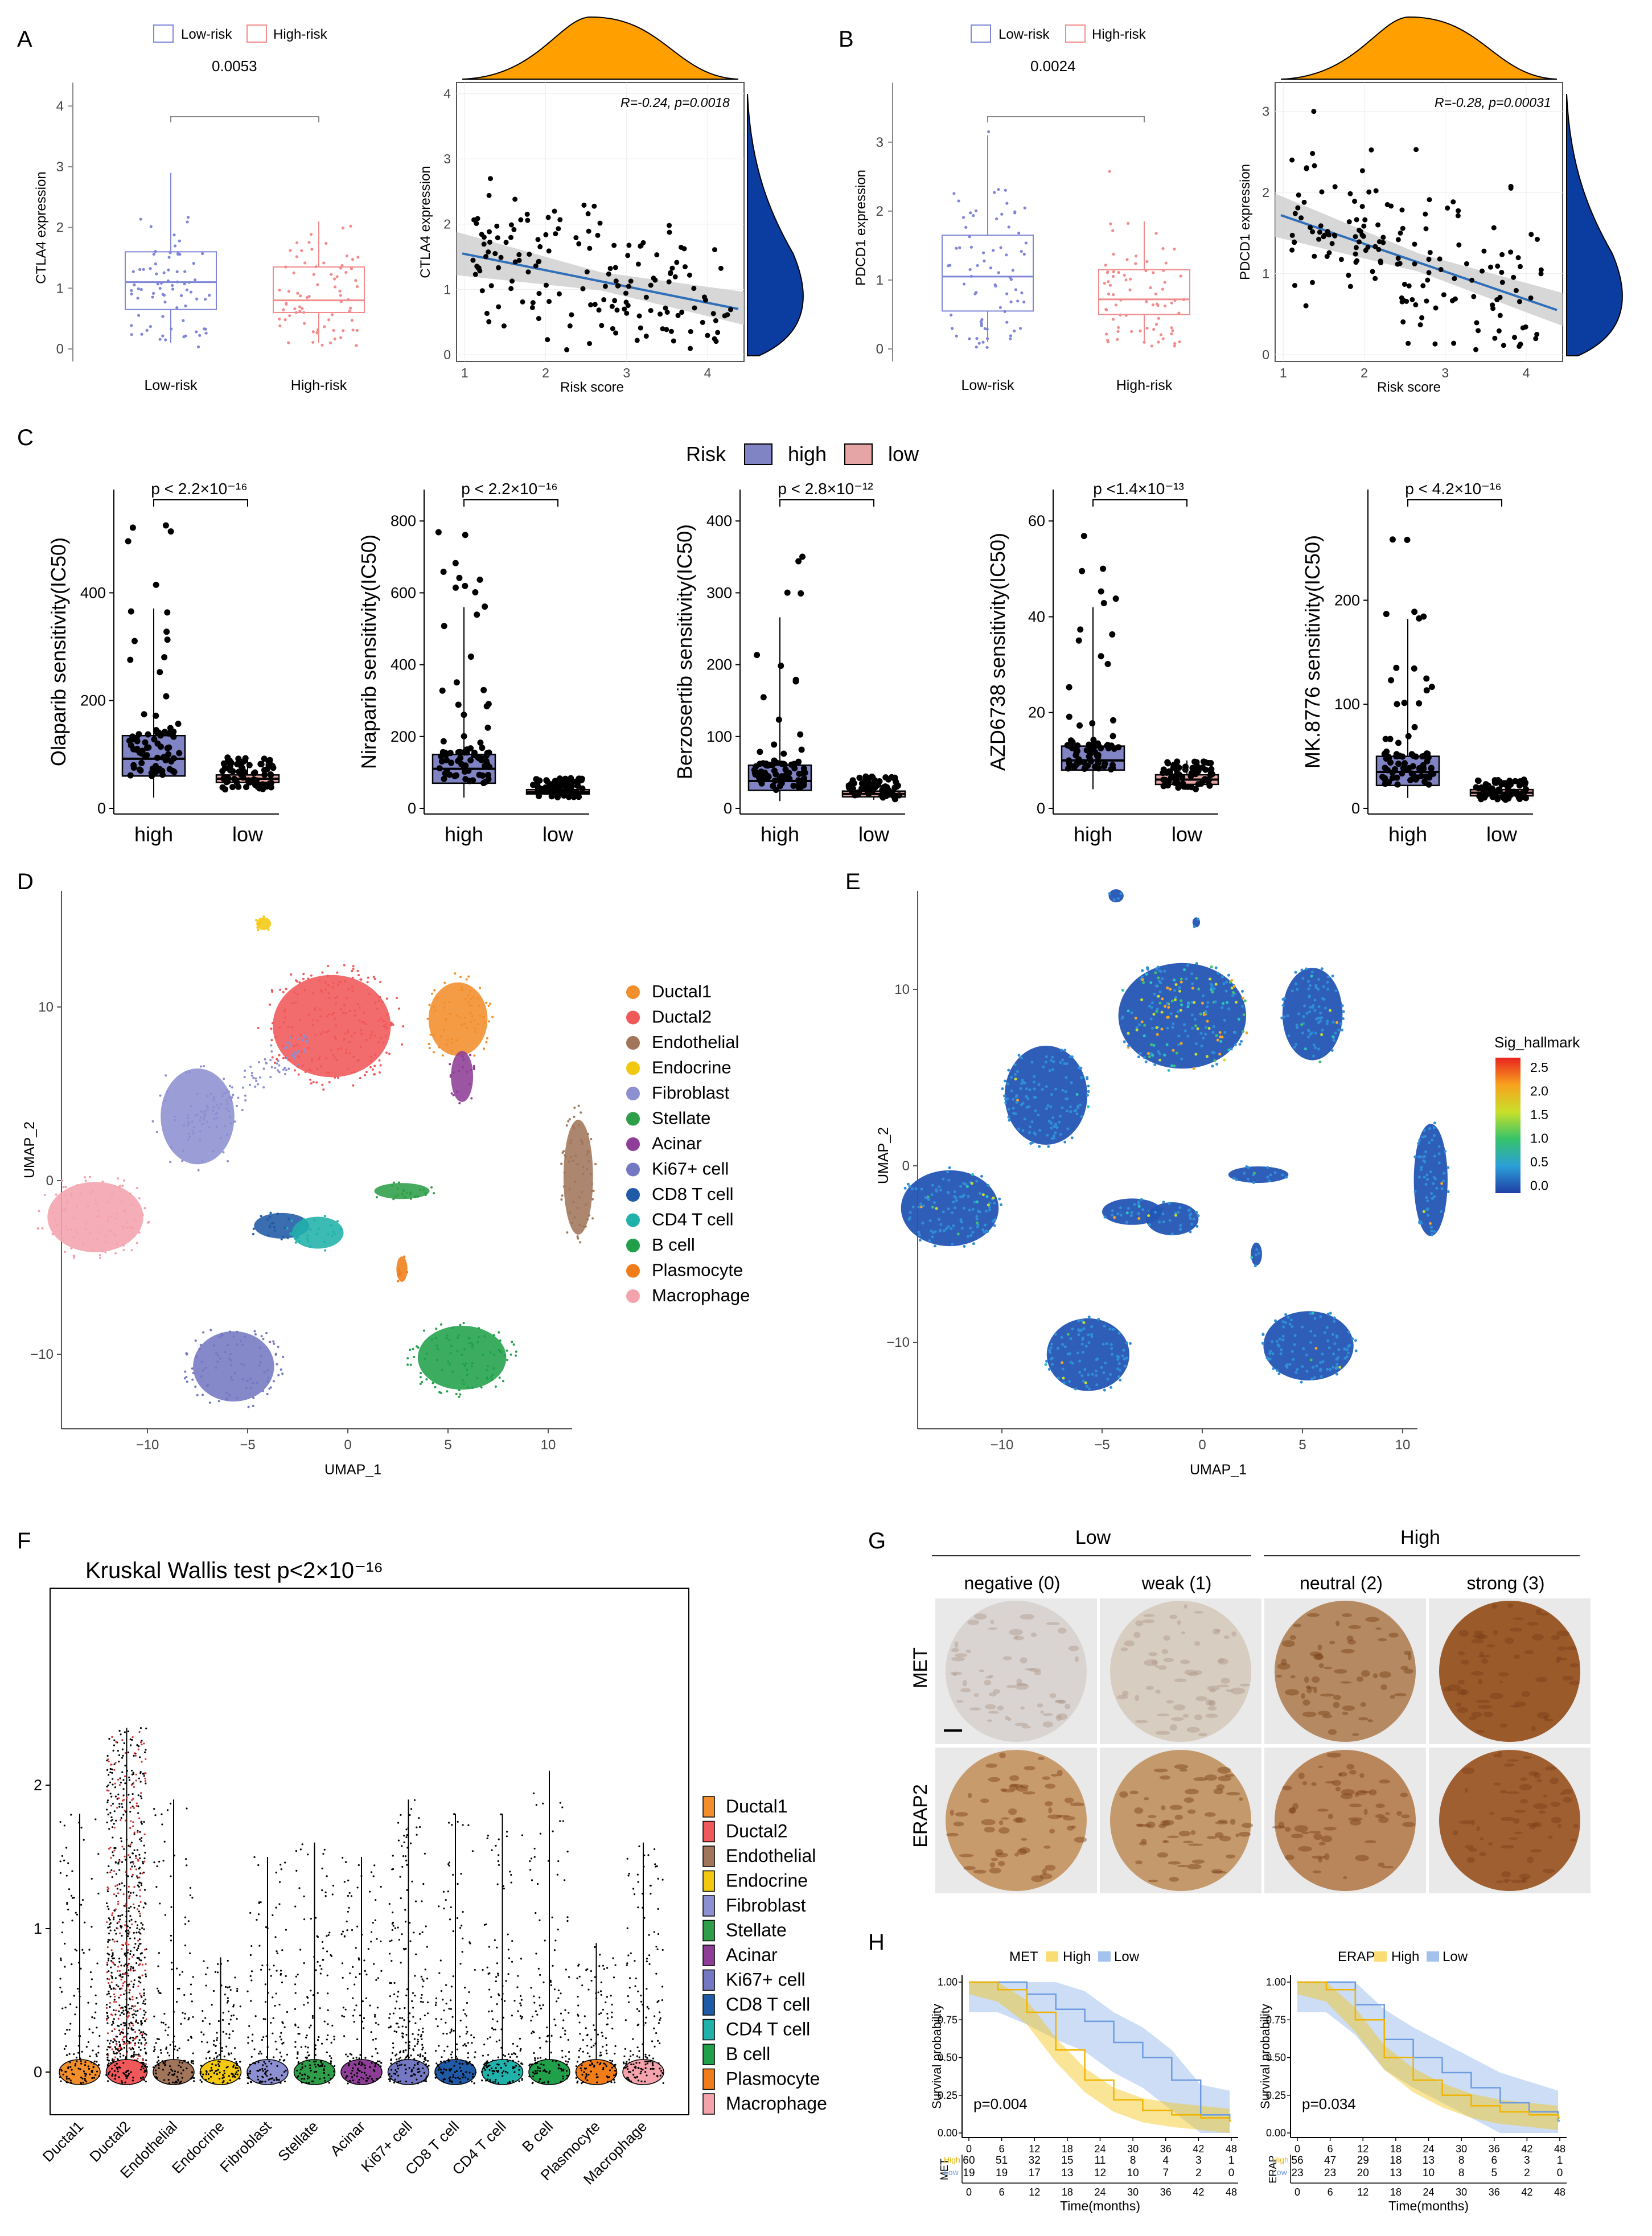 This screenshot has height=2236, width=1652. Describe the element at coordinates (825, 489) in the screenshot. I see `c-pvalue: p < 2.8×10⁻¹²` at that location.